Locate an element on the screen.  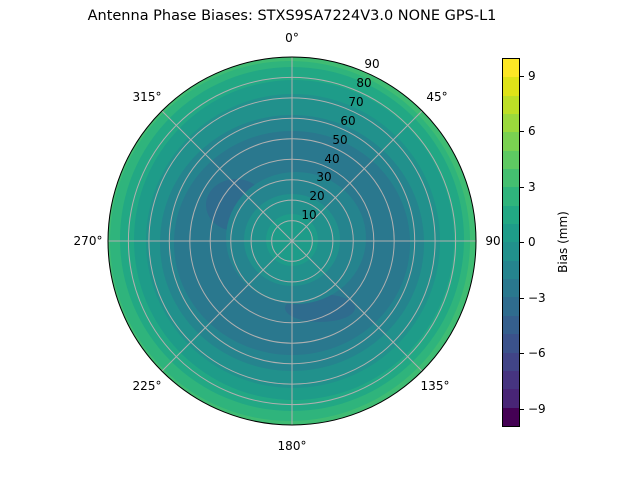
colorbar-tick-neg6: −6 is located at coordinates (537, 353).